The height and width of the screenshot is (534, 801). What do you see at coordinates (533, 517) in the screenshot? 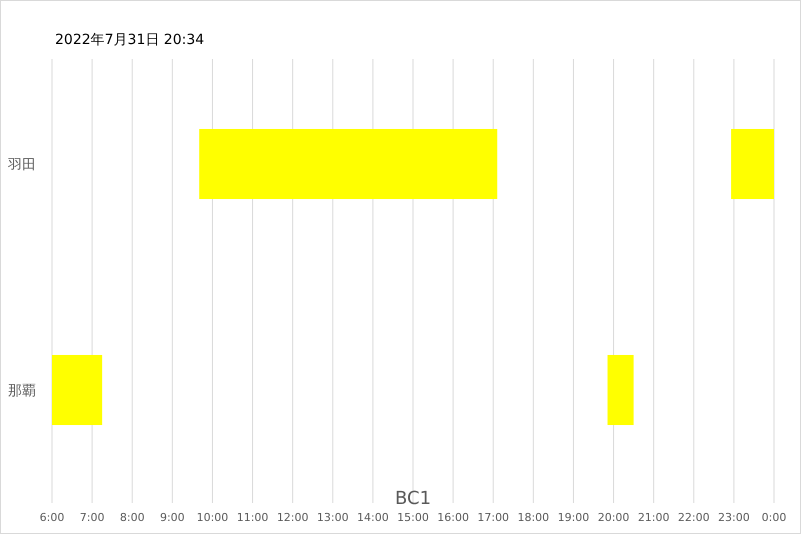
I see `x-tick-label: 18:00` at bounding box center [533, 517].